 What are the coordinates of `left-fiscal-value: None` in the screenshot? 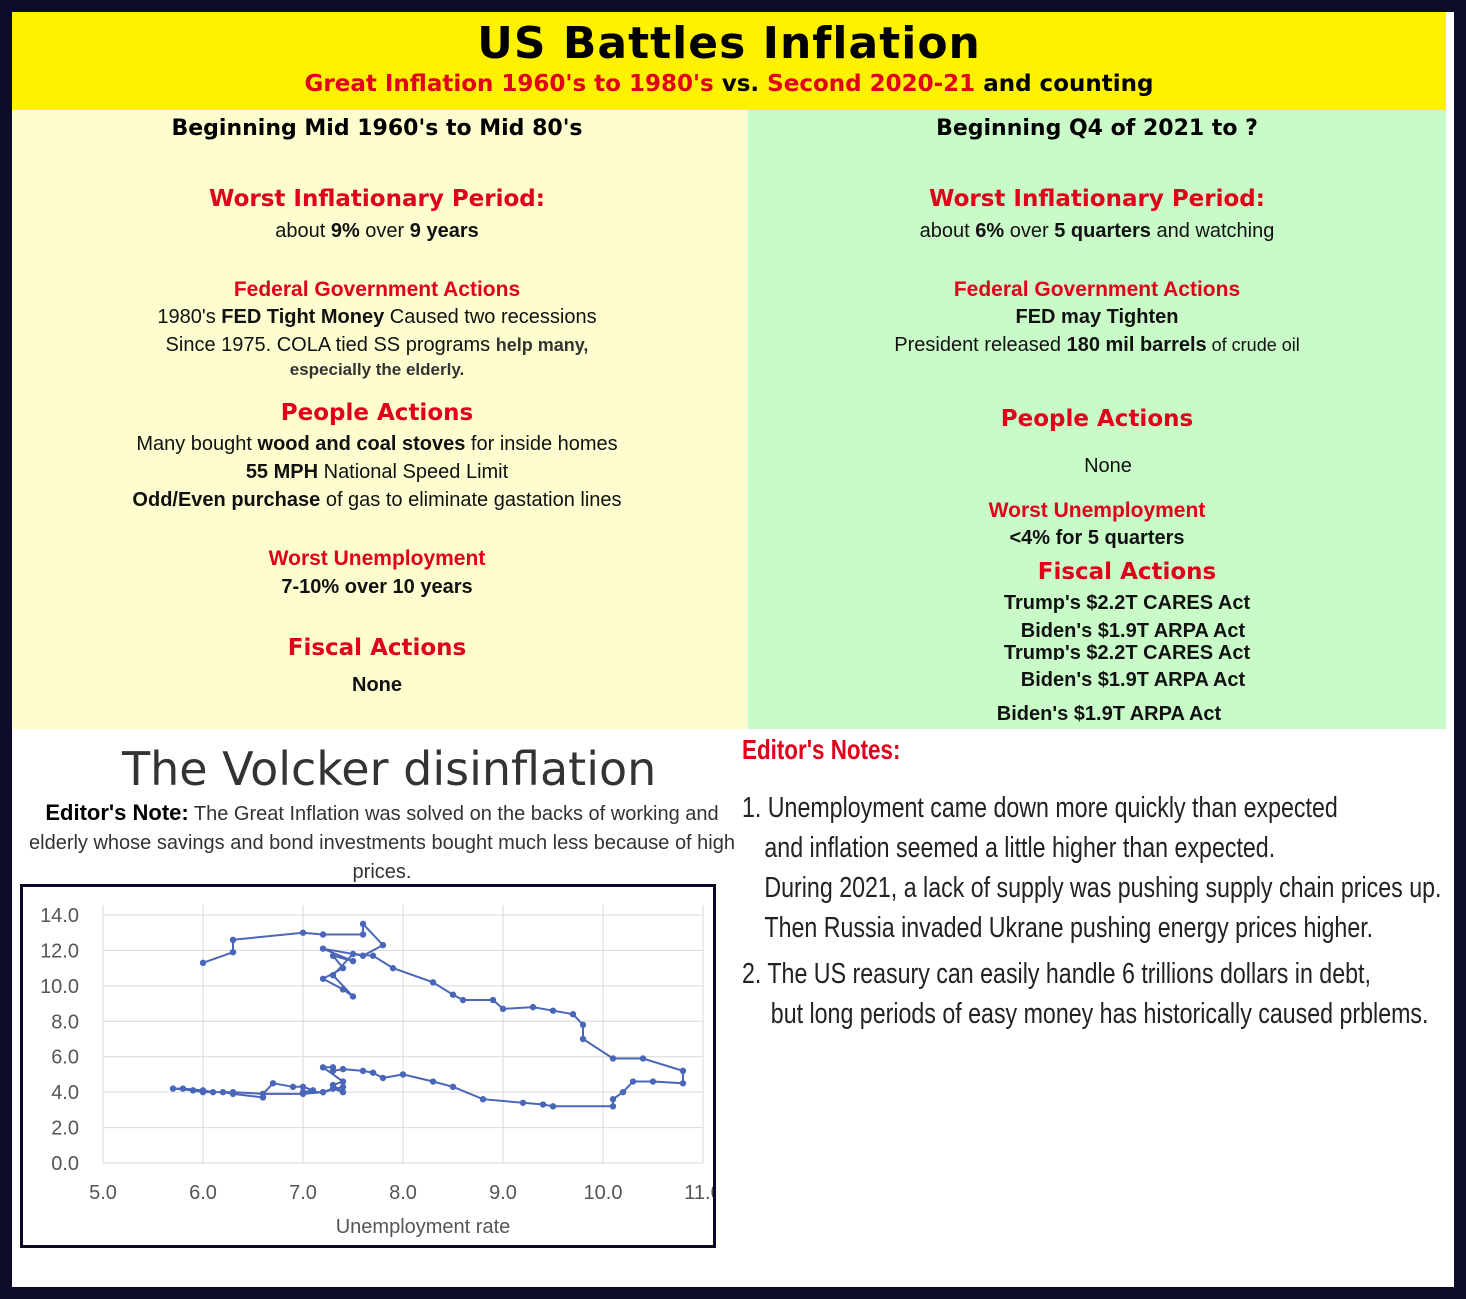 It's located at (377, 685).